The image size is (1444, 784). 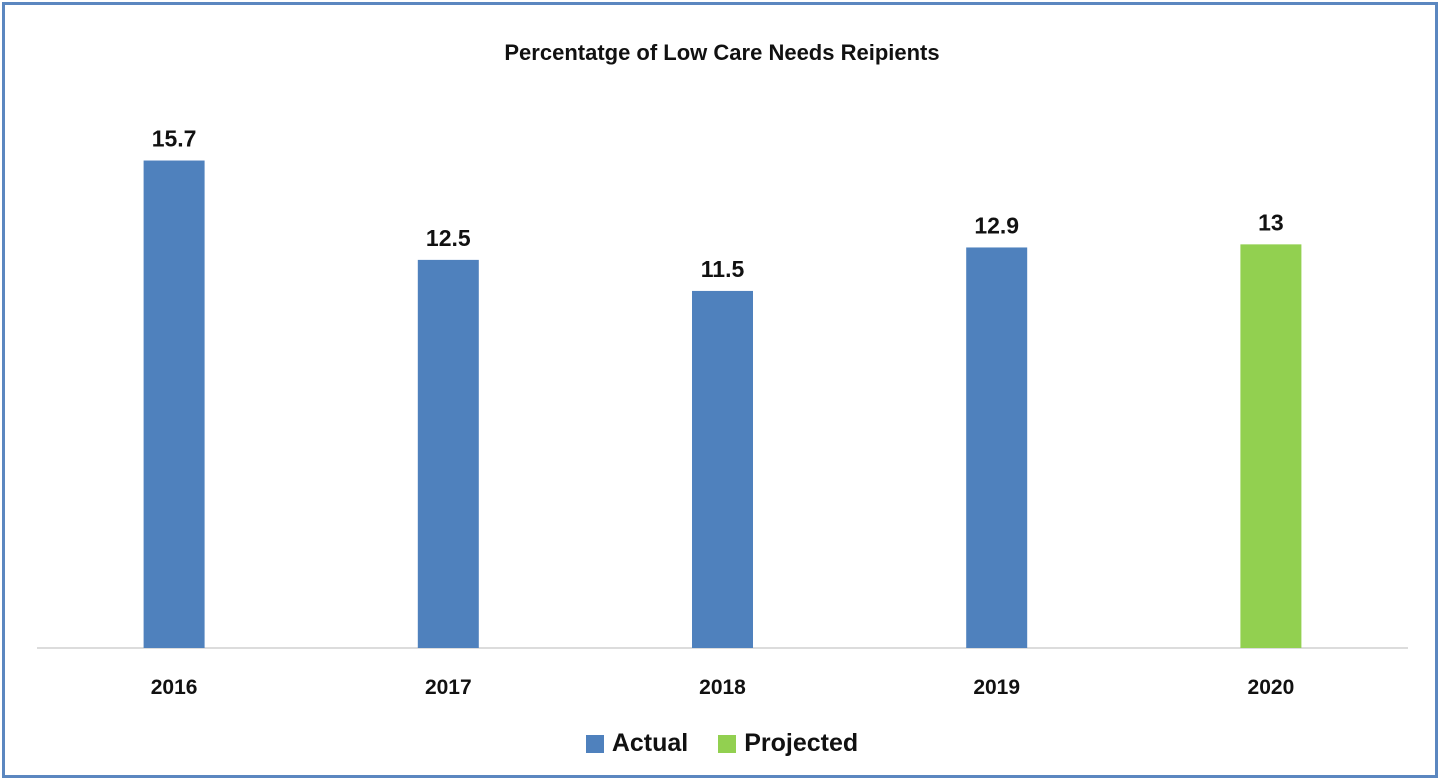 I want to click on x-tick-label-2019: 2019, so click(x=996, y=687).